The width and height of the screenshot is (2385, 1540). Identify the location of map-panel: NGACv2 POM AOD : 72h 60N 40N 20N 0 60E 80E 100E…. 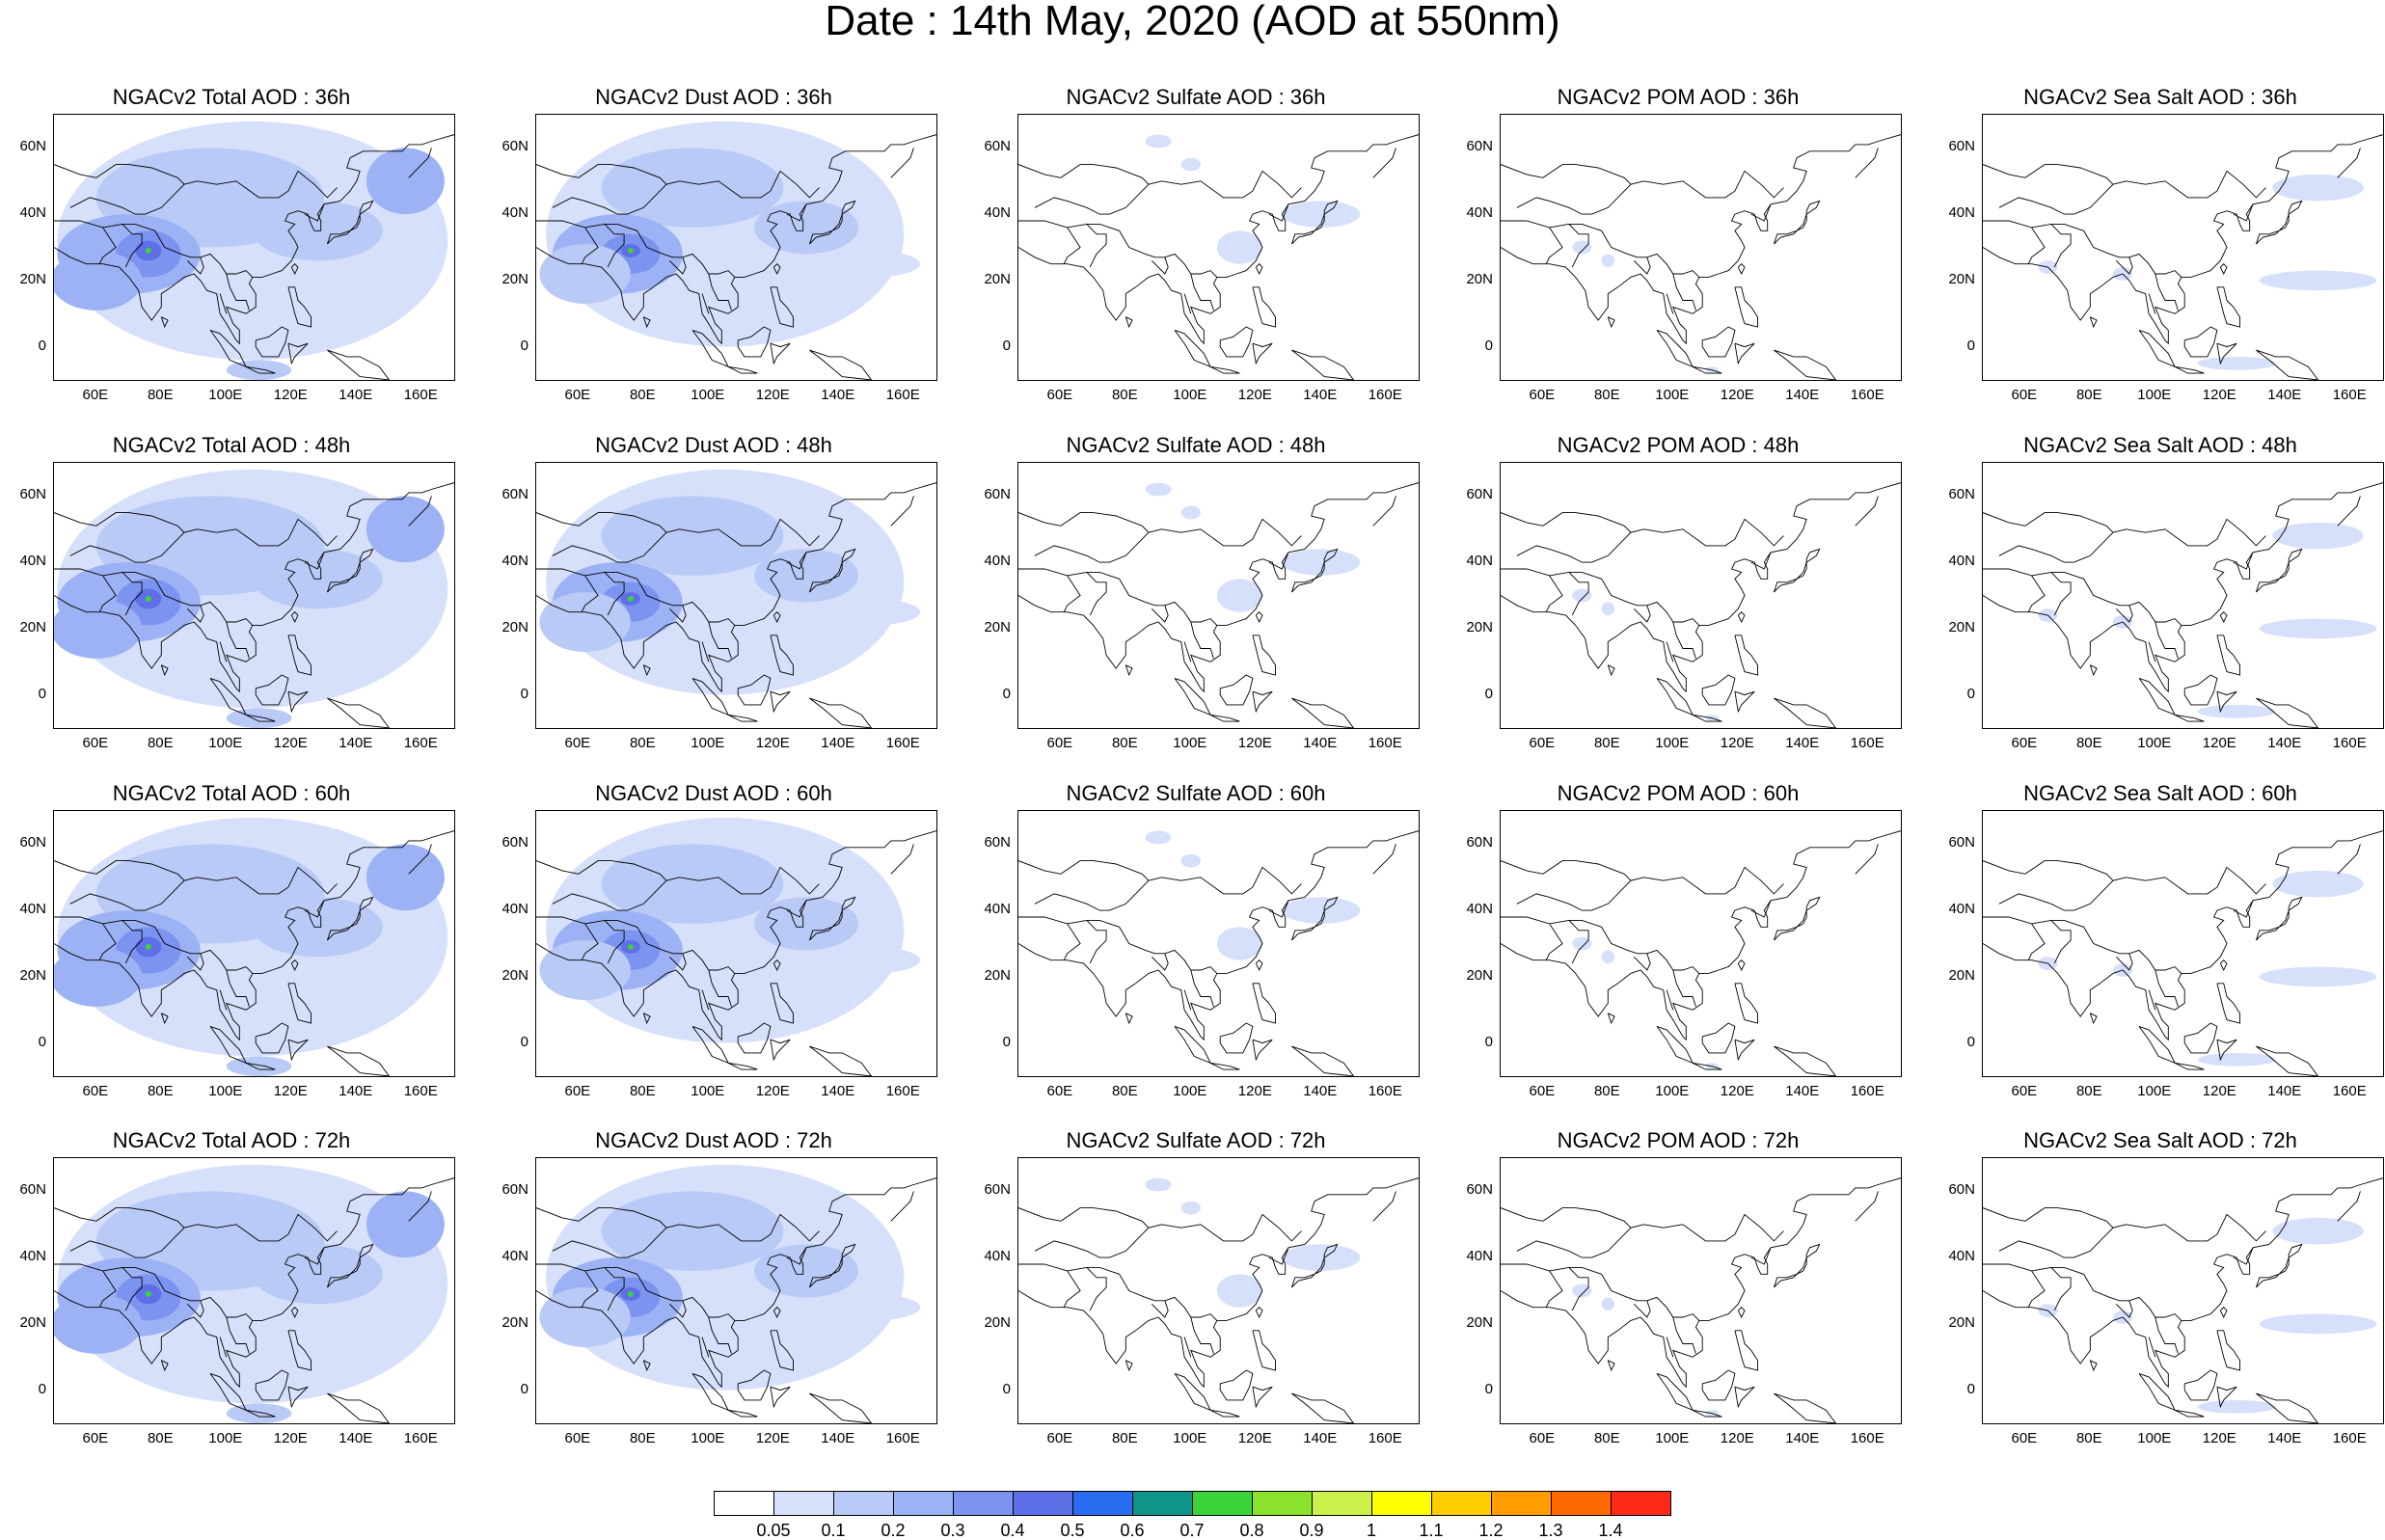
(1678, 1287).